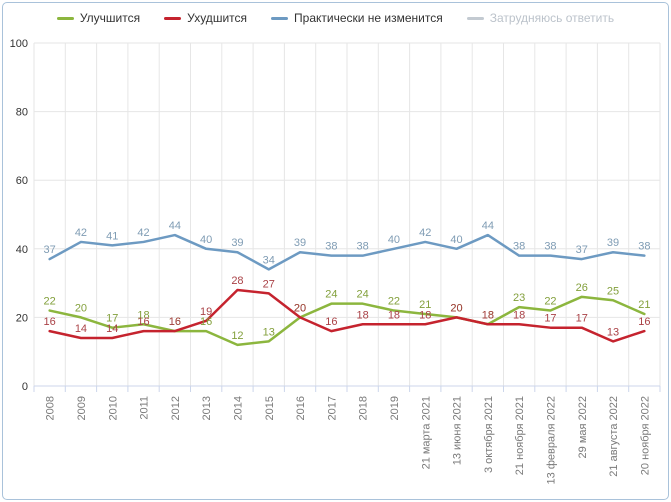 This screenshot has height=502, width=671. I want to click on x-axis-label: 29 мая 2022, so click(583, 427).